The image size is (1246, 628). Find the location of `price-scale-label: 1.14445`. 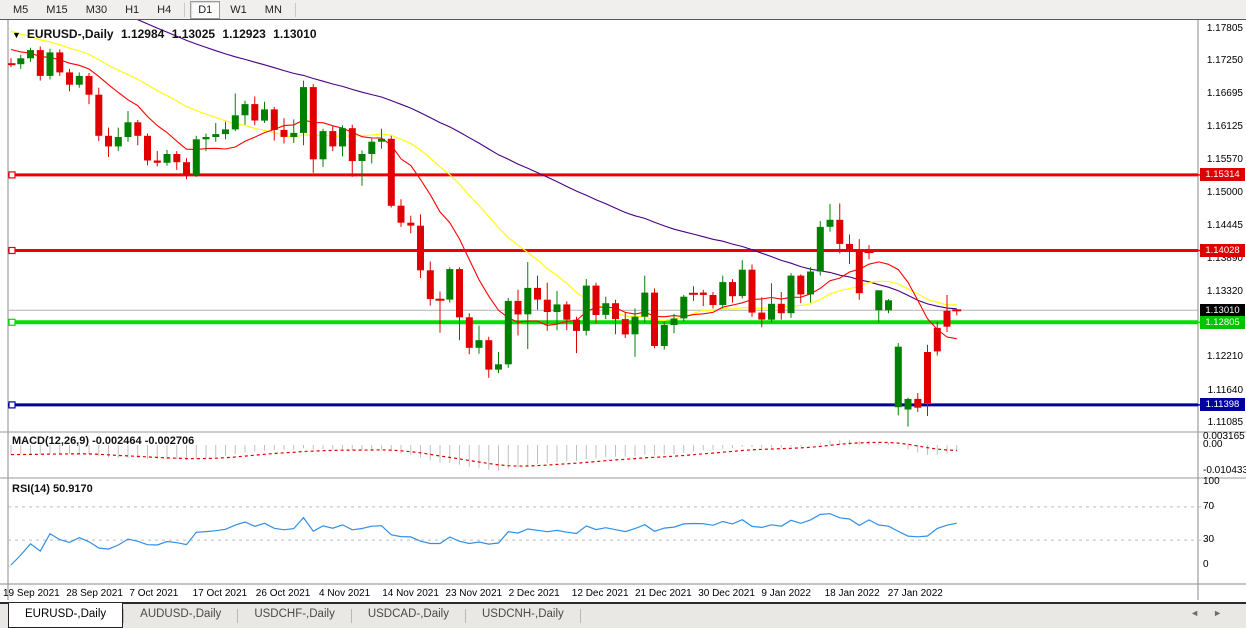

price-scale-label: 1.14445 is located at coordinates (1224, 225).